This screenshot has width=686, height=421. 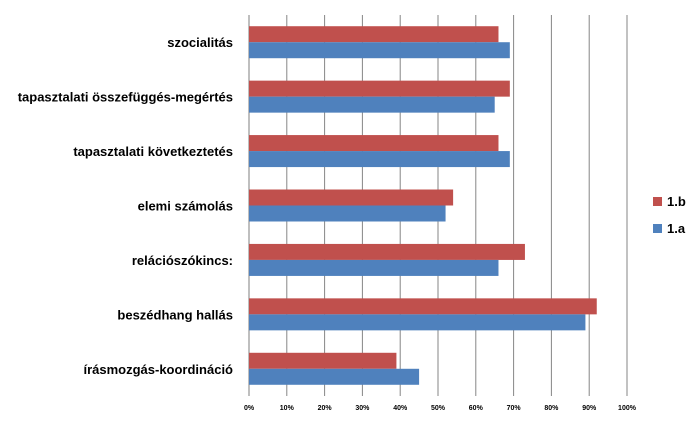 I want to click on x-tick-label: 90%, so click(x=589, y=408).